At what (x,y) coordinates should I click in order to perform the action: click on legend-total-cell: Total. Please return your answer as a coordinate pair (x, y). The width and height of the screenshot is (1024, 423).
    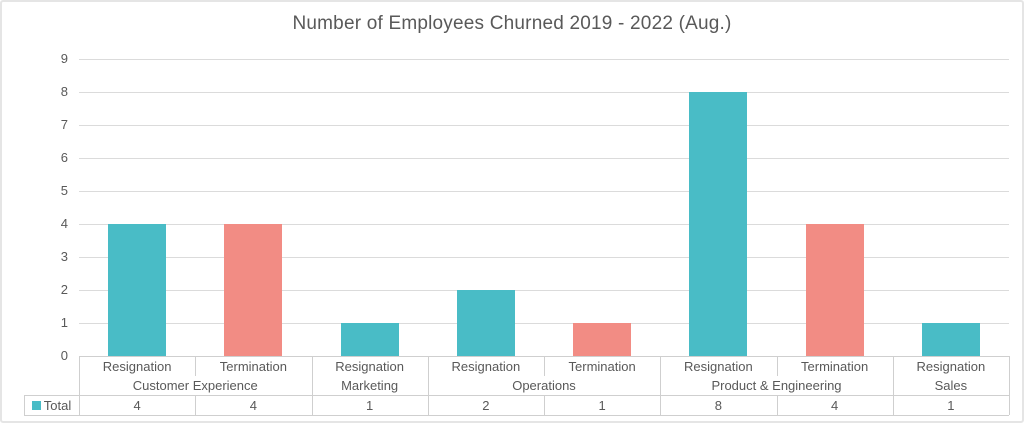
    Looking at the image, I should click on (51, 405).